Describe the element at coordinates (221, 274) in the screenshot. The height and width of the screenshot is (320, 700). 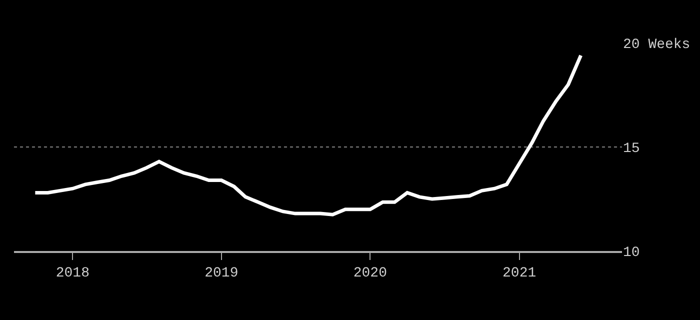
I see `x-tick-label: 2019` at that location.